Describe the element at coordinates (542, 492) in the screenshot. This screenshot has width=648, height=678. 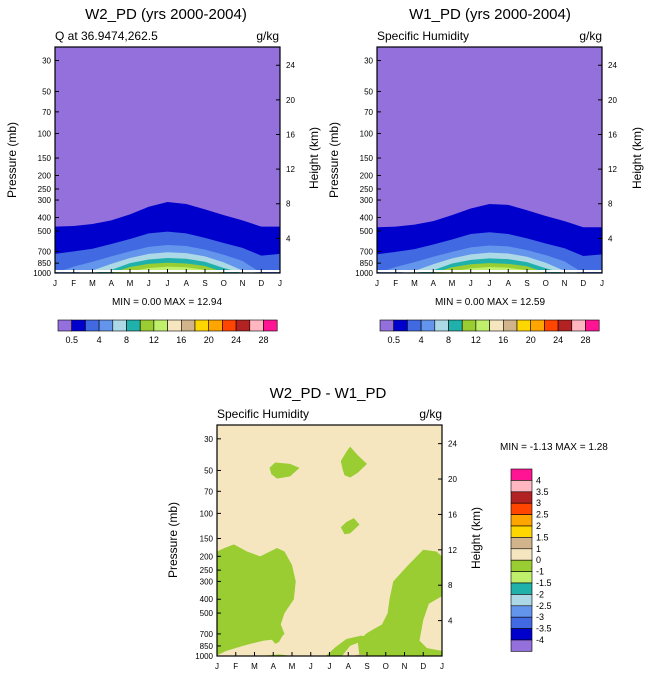
I see `legend-label: 3.5` at that location.